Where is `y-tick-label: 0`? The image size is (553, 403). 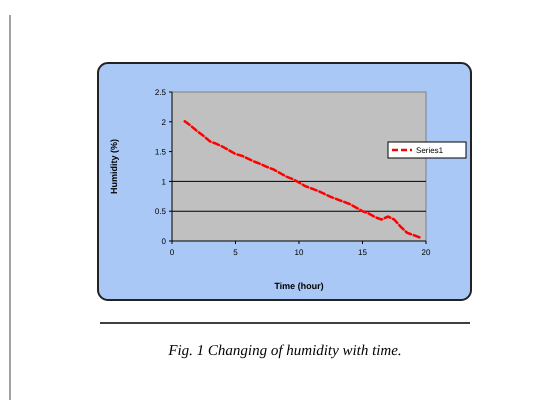
y-tick-label: 0 is located at coordinates (164, 241).